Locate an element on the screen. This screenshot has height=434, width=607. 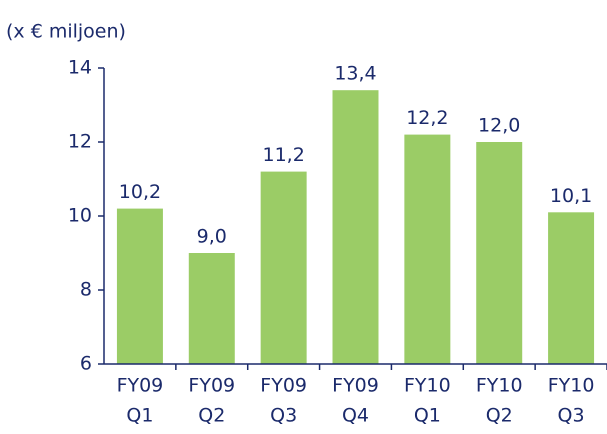
value-label: 10,2 is located at coordinates (140, 192).